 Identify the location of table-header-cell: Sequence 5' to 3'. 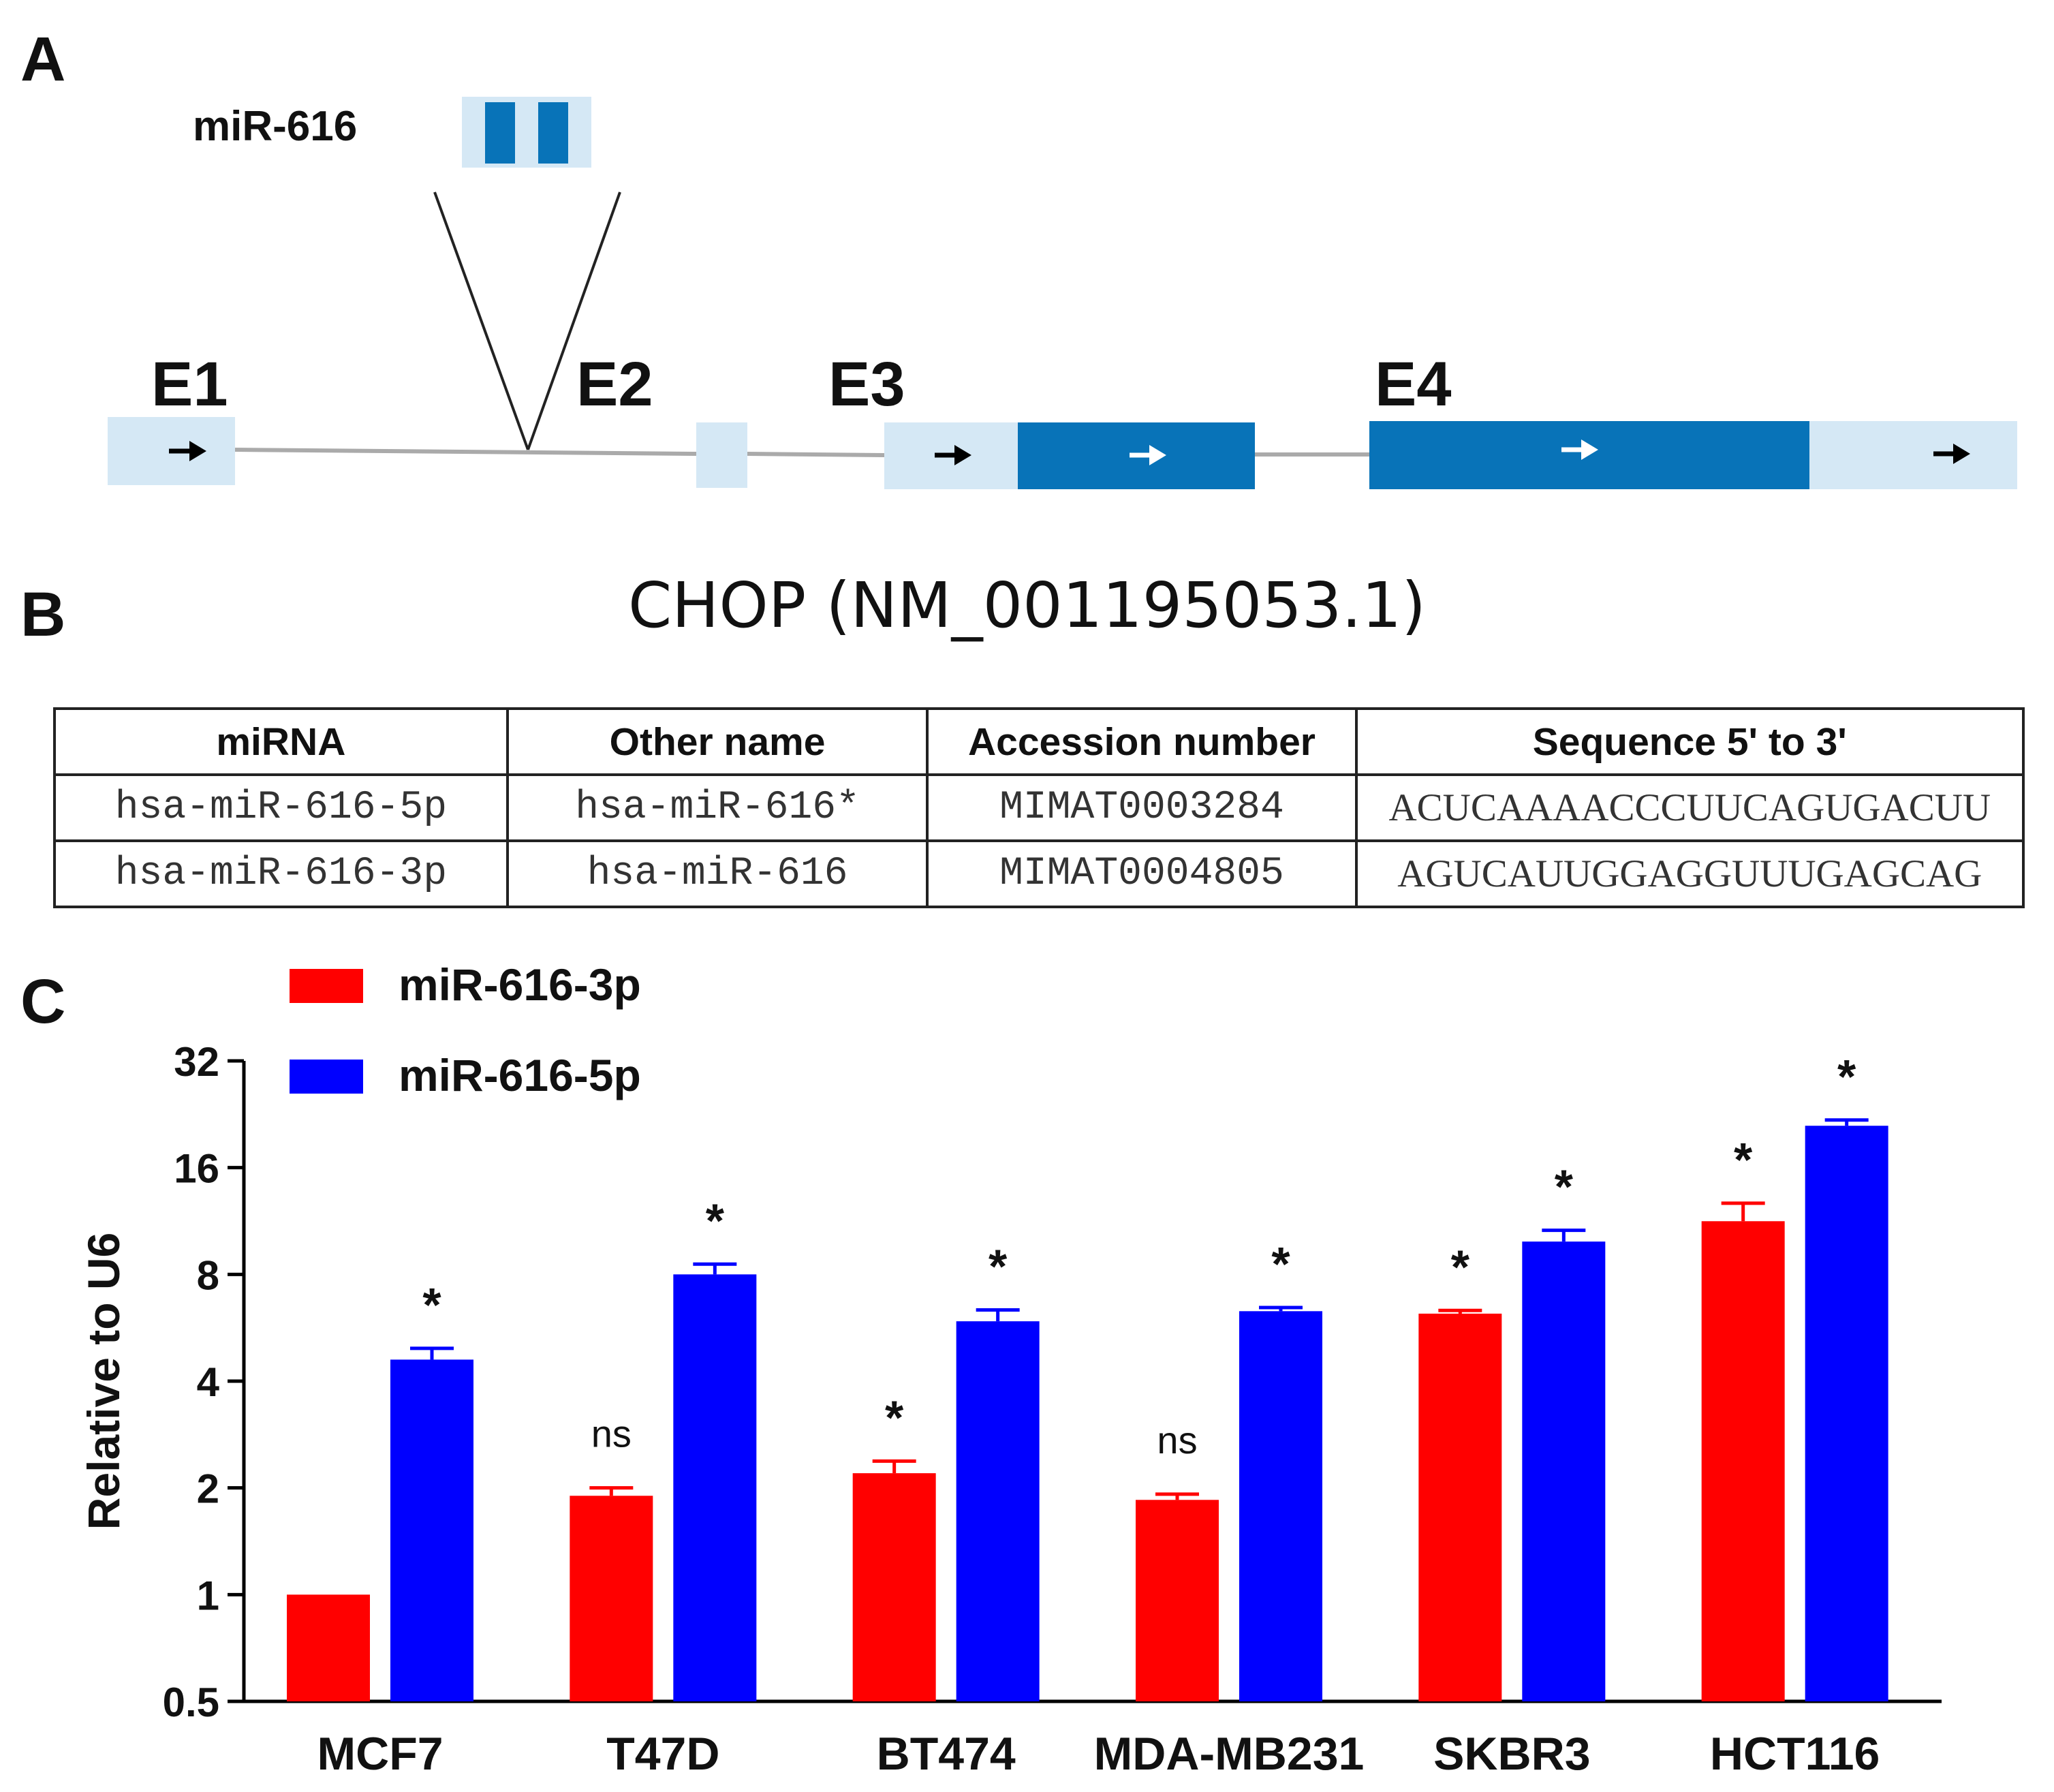
(1689, 741).